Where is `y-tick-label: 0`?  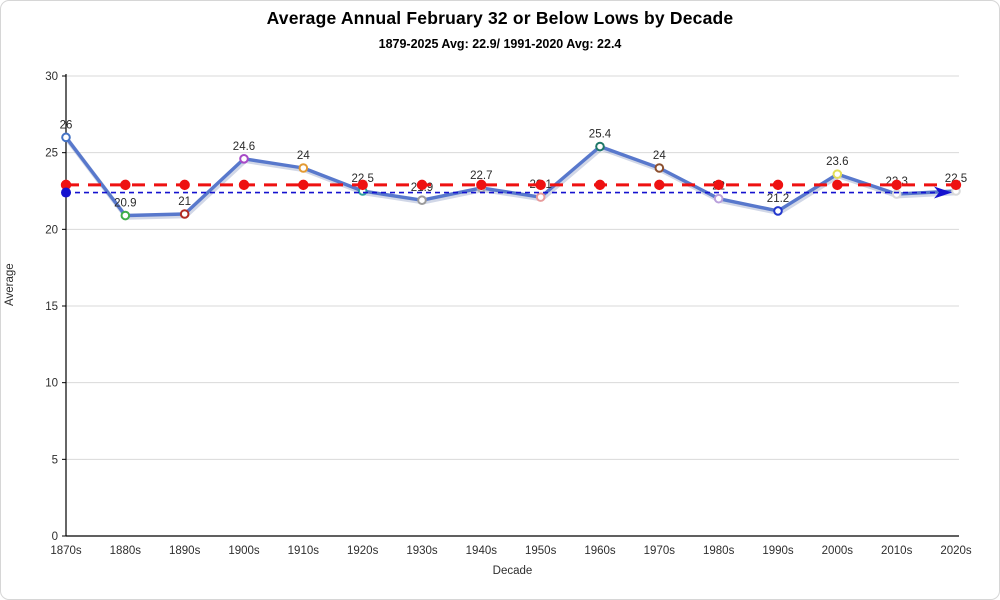
y-tick-label: 0 is located at coordinates (55, 537).